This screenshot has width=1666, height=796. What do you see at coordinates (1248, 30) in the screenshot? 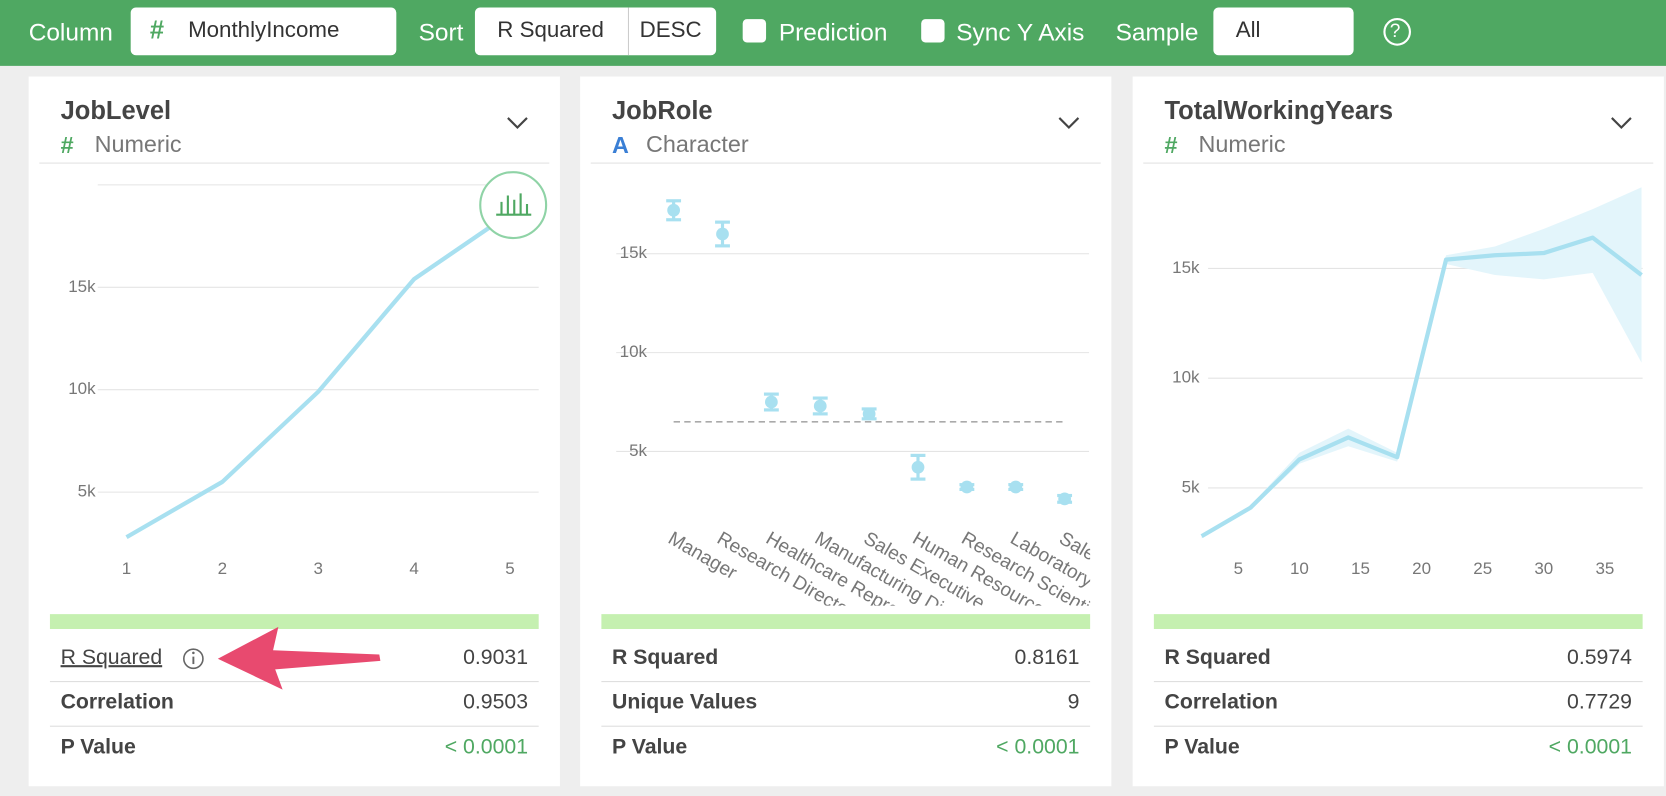
I see `sample-value: All` at bounding box center [1248, 30].